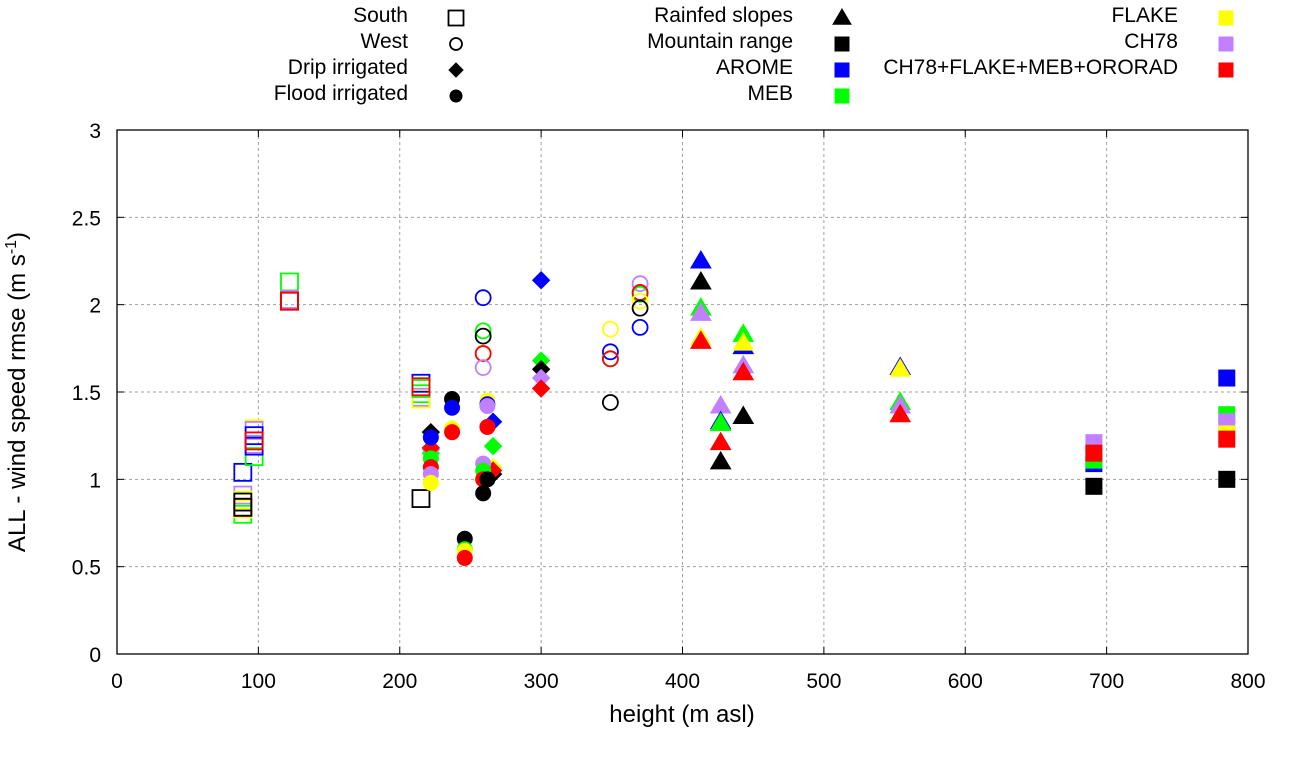 The height and width of the screenshot is (760, 1290). I want to click on x-tick-label: 300, so click(541, 681).